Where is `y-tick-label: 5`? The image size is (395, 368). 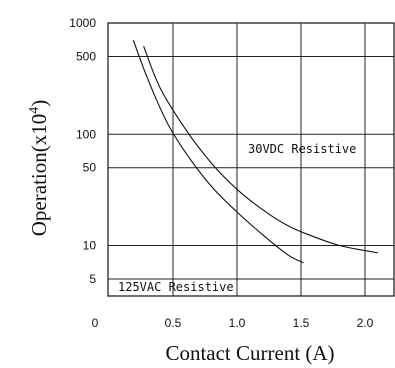
y-tick-label: 5 is located at coordinates (92, 279).